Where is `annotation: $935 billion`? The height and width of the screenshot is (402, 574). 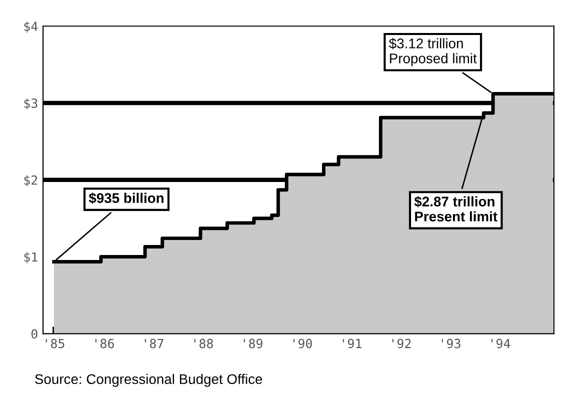
annotation: $935 billion is located at coordinates (126, 198).